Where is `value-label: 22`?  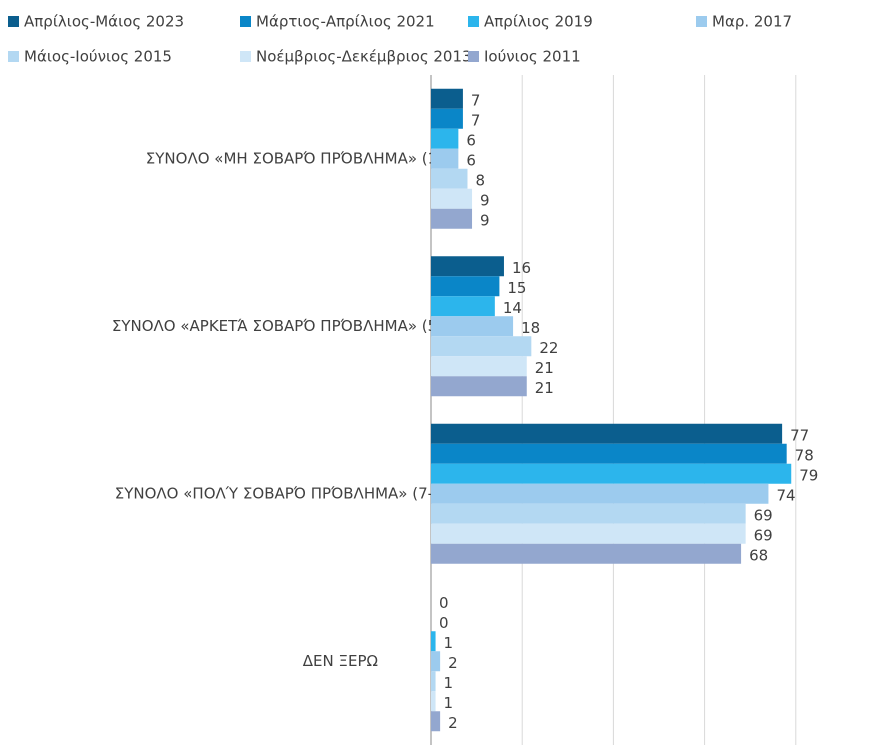 value-label: 22 is located at coordinates (548, 348).